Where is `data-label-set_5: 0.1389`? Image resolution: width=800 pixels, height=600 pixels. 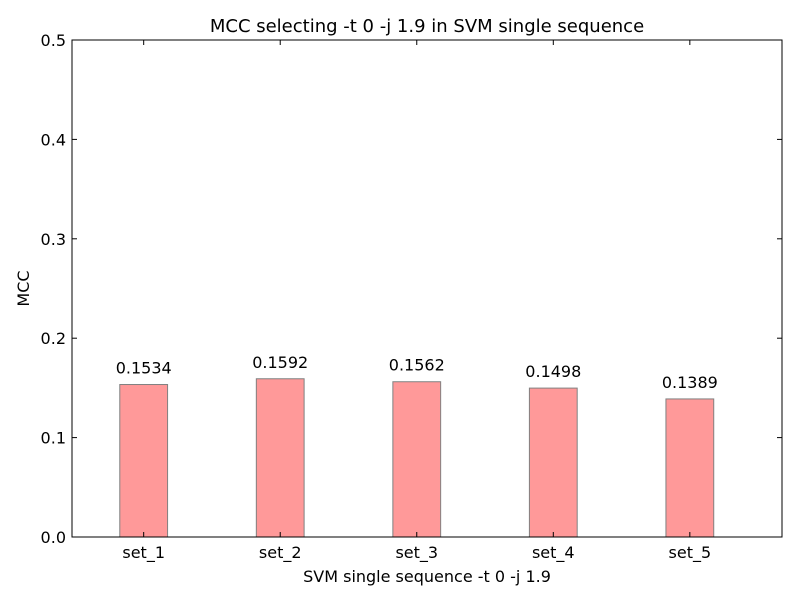 data-label-set_5: 0.1389 is located at coordinates (690, 382).